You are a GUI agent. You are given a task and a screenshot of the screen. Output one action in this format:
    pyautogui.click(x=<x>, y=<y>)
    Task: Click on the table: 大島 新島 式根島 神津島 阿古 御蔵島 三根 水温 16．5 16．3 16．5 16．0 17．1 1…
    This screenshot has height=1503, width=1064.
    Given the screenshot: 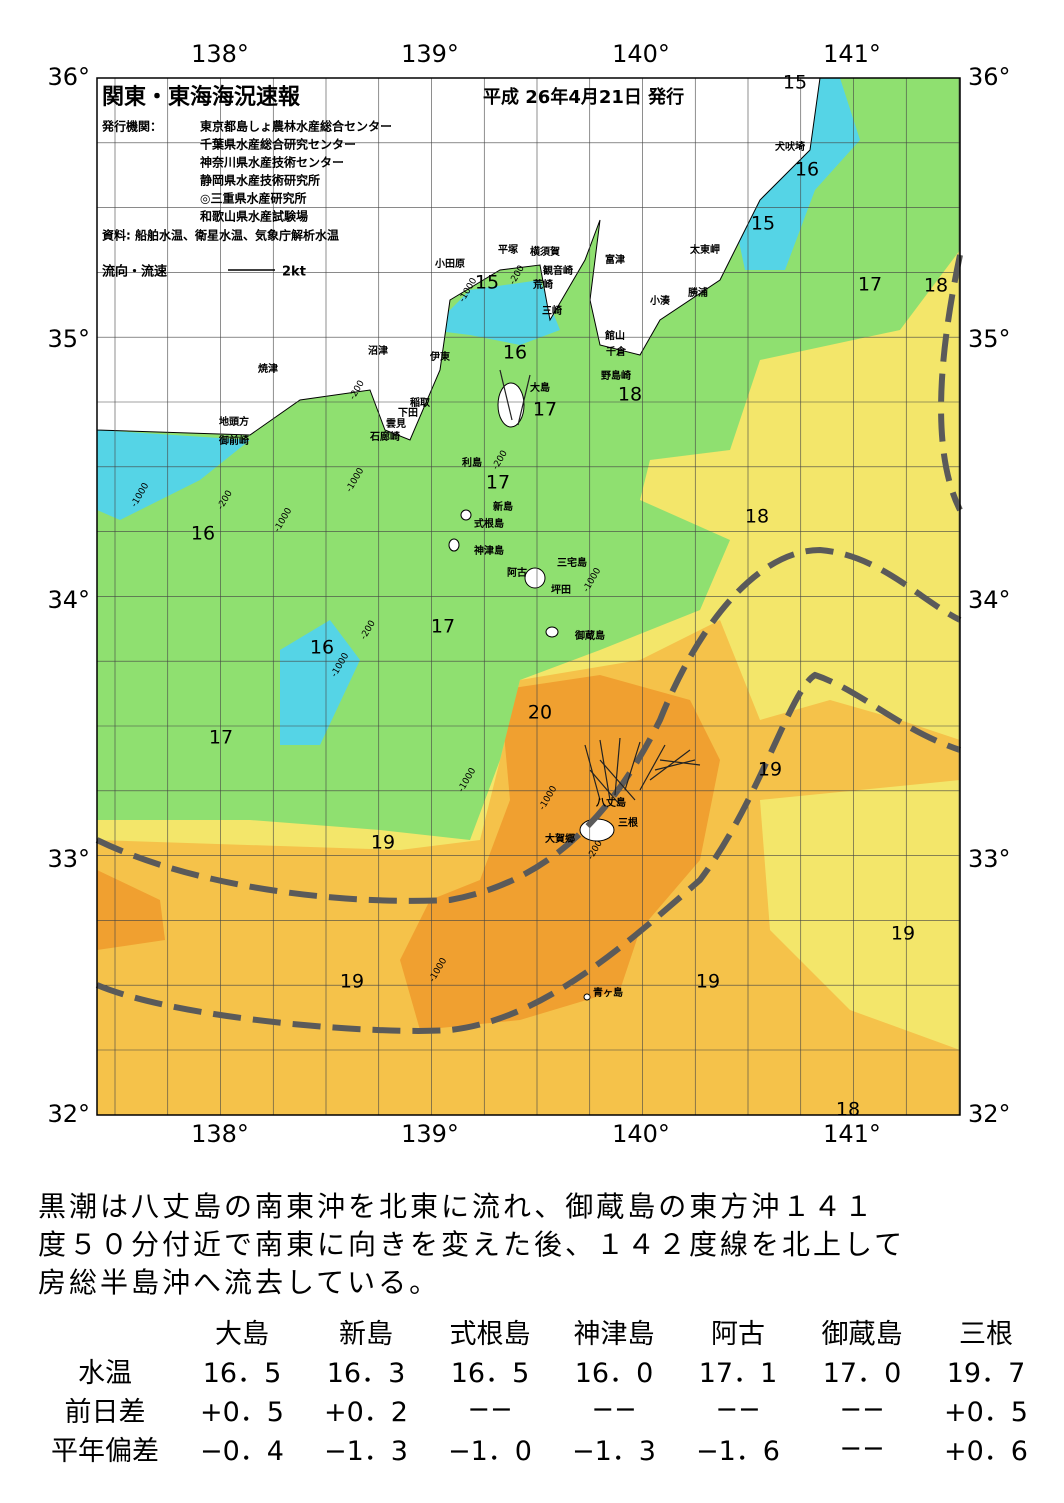 What is the action you would take?
    pyautogui.click(x=539, y=1390)
    